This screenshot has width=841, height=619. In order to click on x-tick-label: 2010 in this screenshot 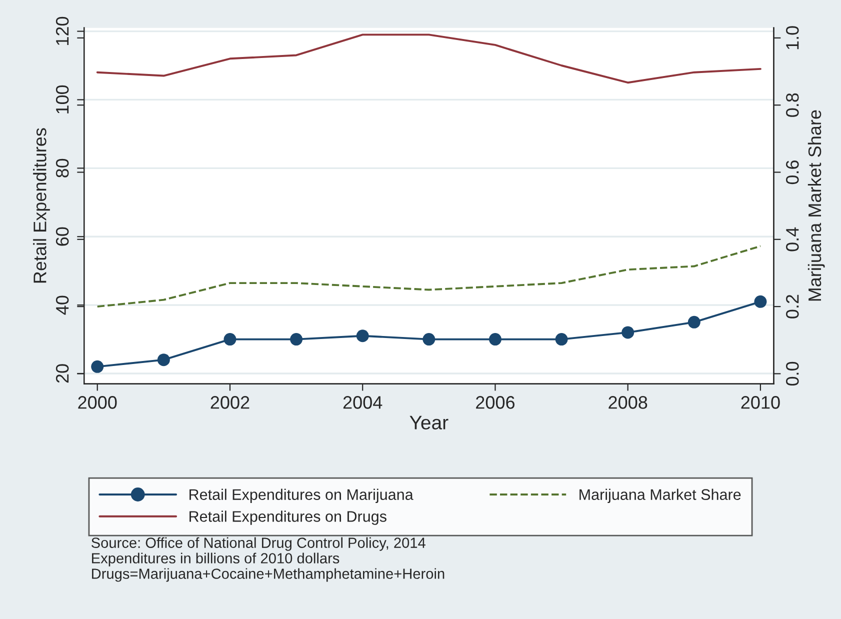, I will do `click(760, 402)`.